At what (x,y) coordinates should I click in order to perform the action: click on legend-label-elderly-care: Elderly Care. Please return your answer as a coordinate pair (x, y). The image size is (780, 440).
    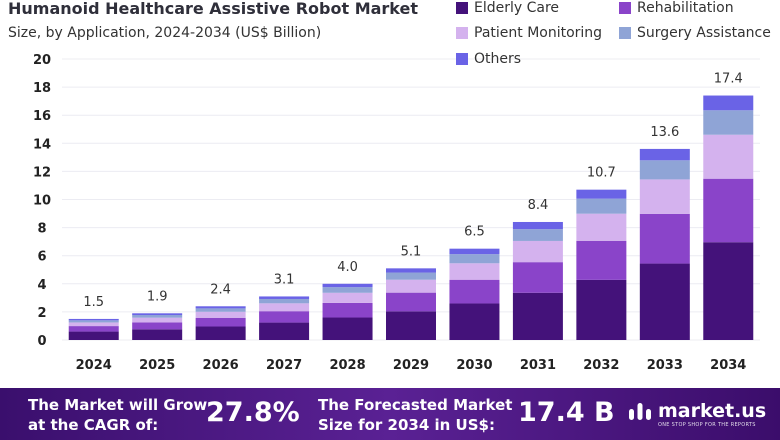
    Looking at the image, I should click on (517, 8).